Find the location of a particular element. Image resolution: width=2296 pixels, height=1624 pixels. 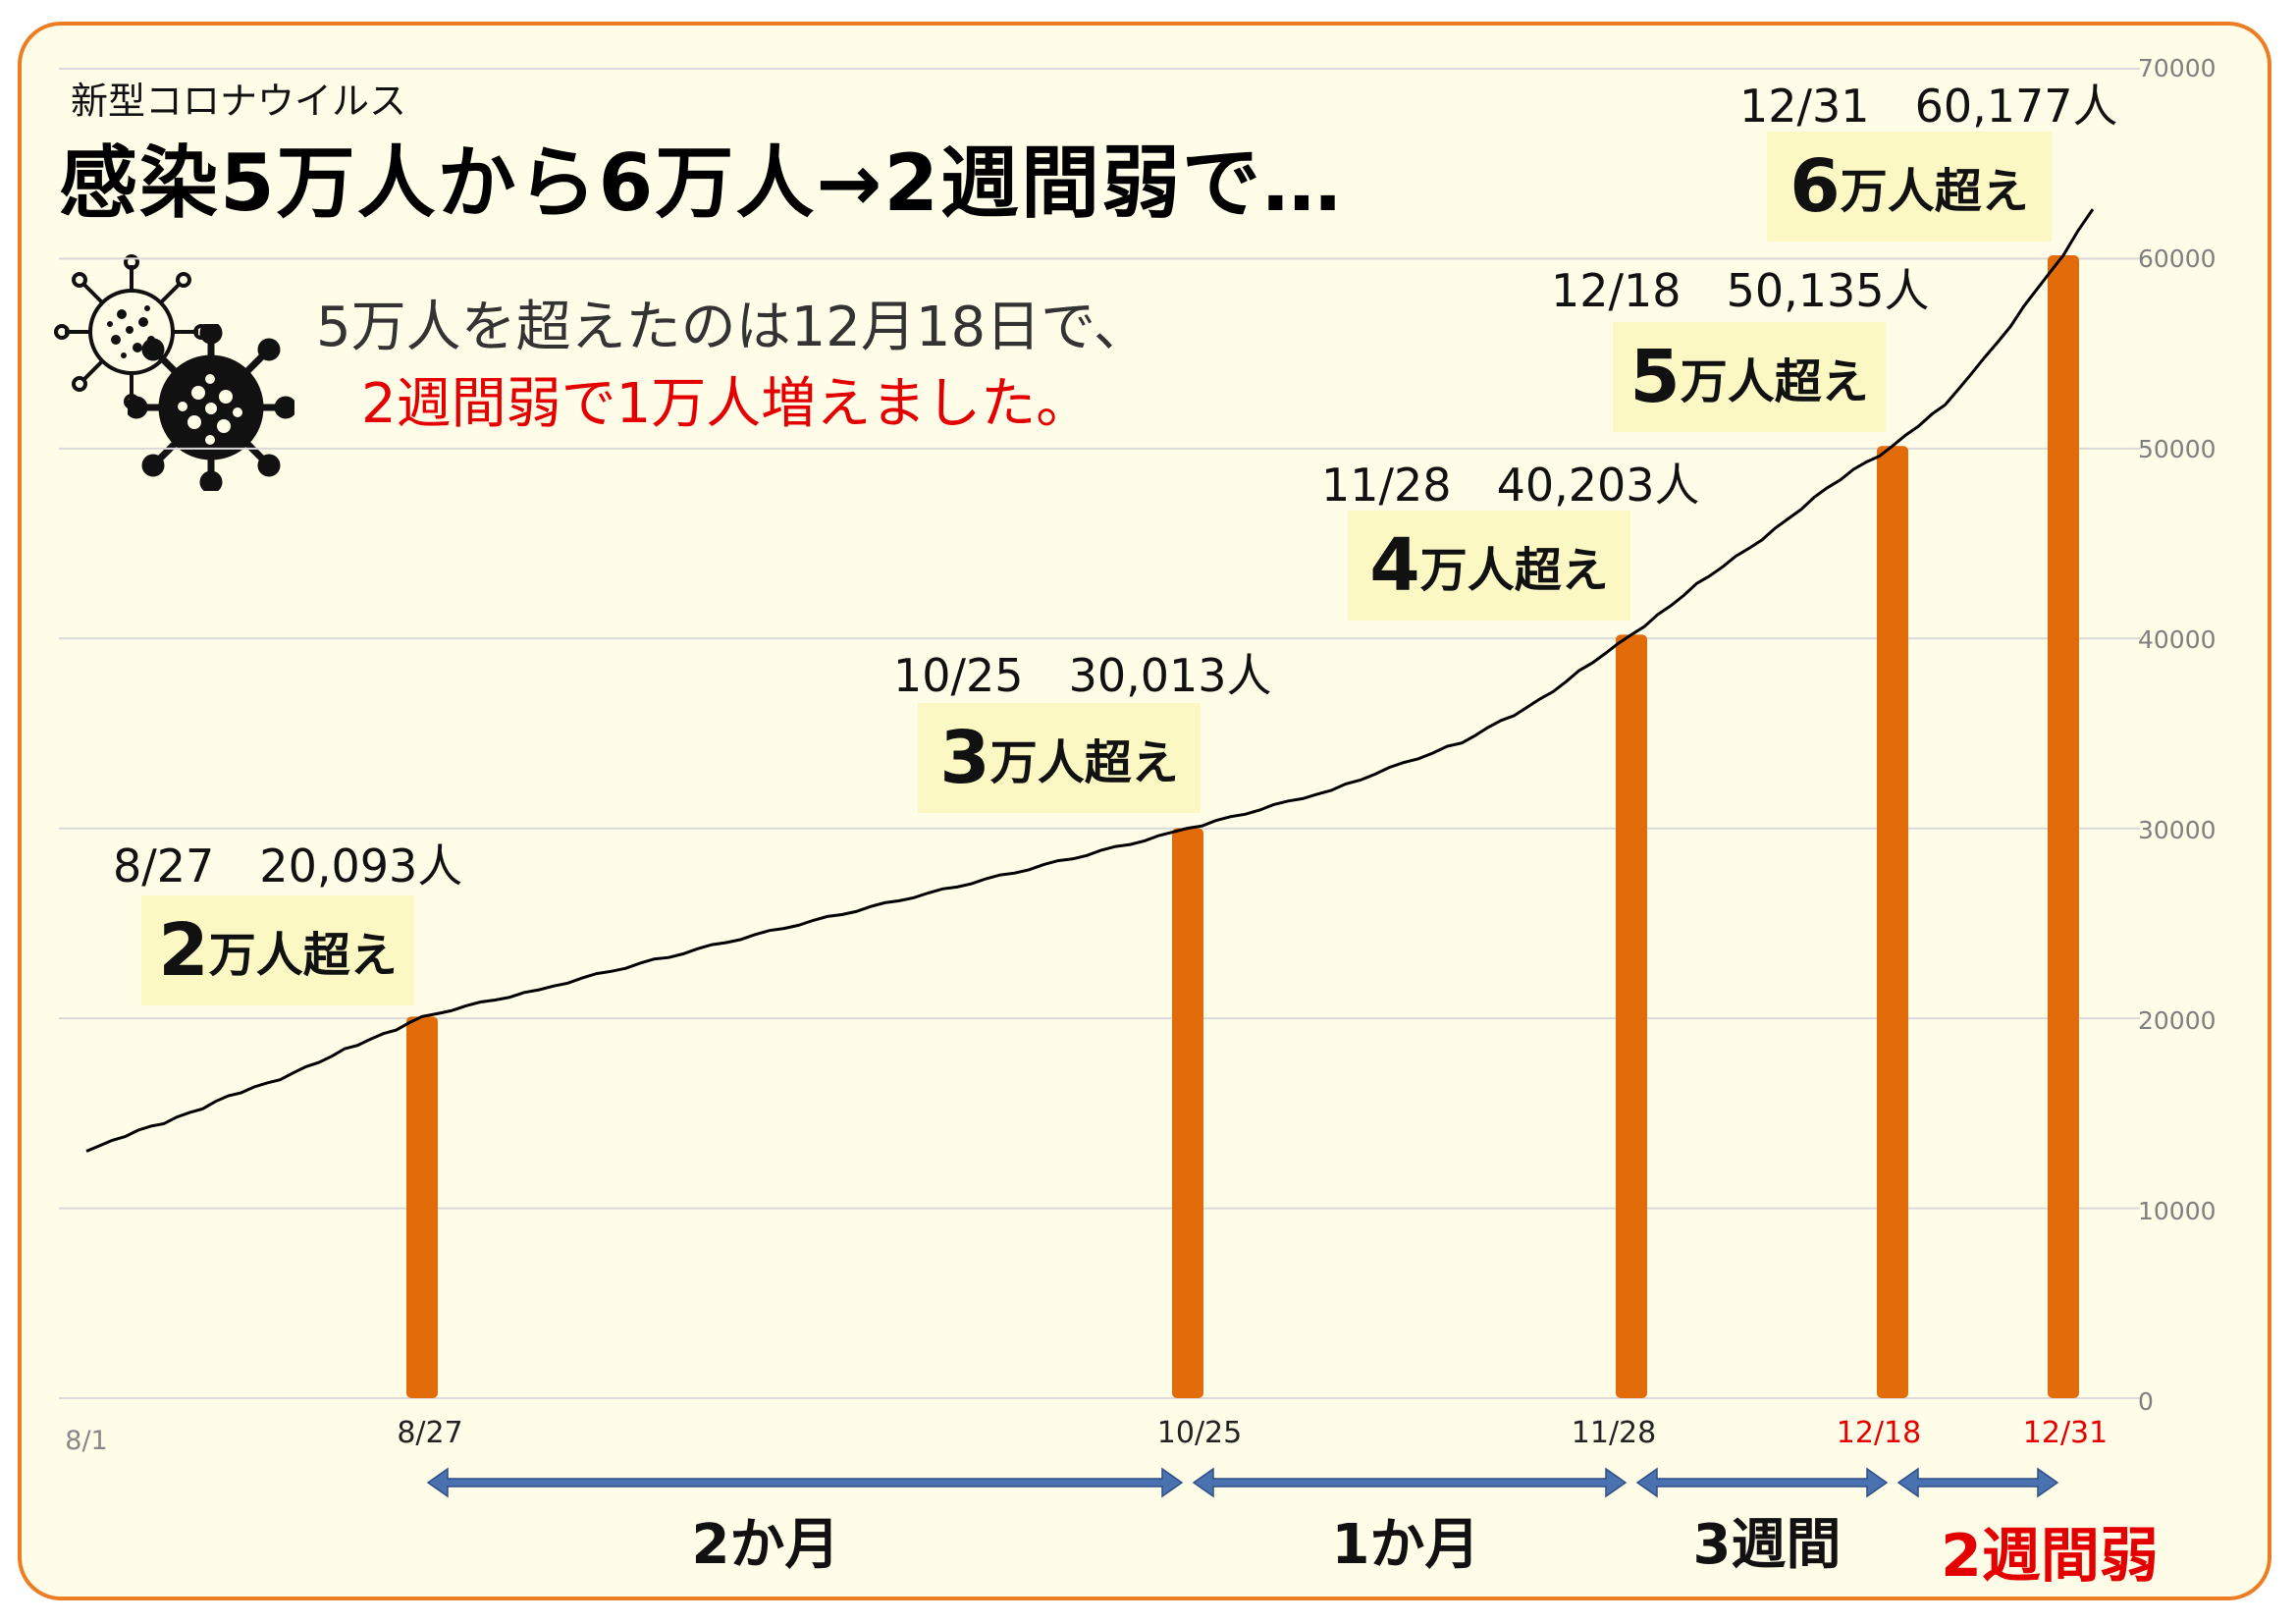

y-tick-10000: 10000 is located at coordinates (2177, 1211).